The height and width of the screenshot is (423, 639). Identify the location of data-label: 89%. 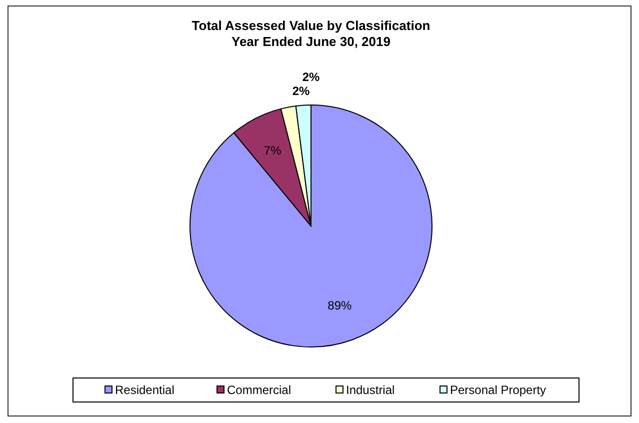
(340, 305).